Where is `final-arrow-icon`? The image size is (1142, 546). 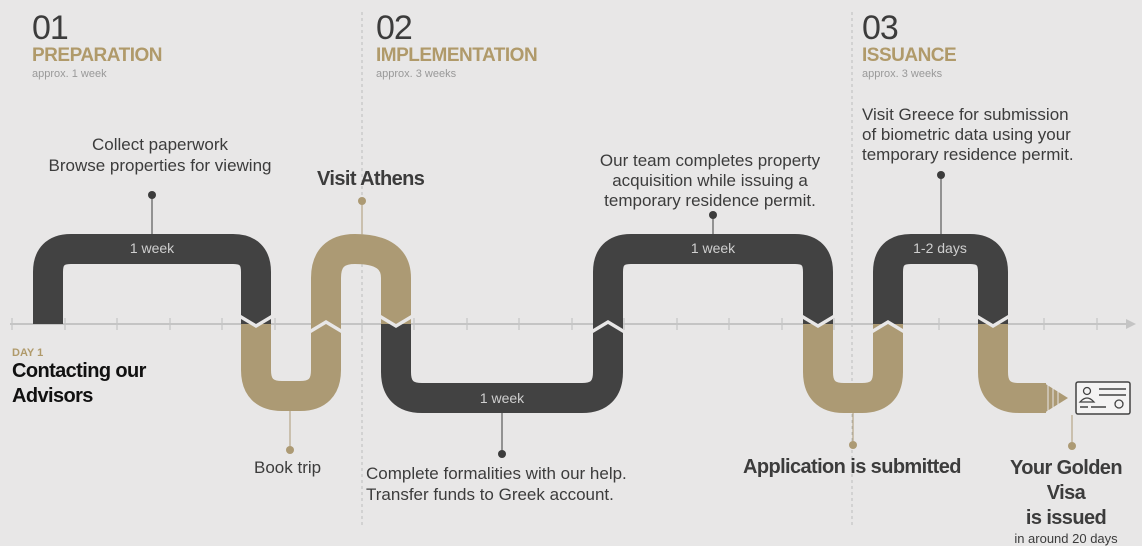 final-arrow-icon is located at coordinates (1056, 398).